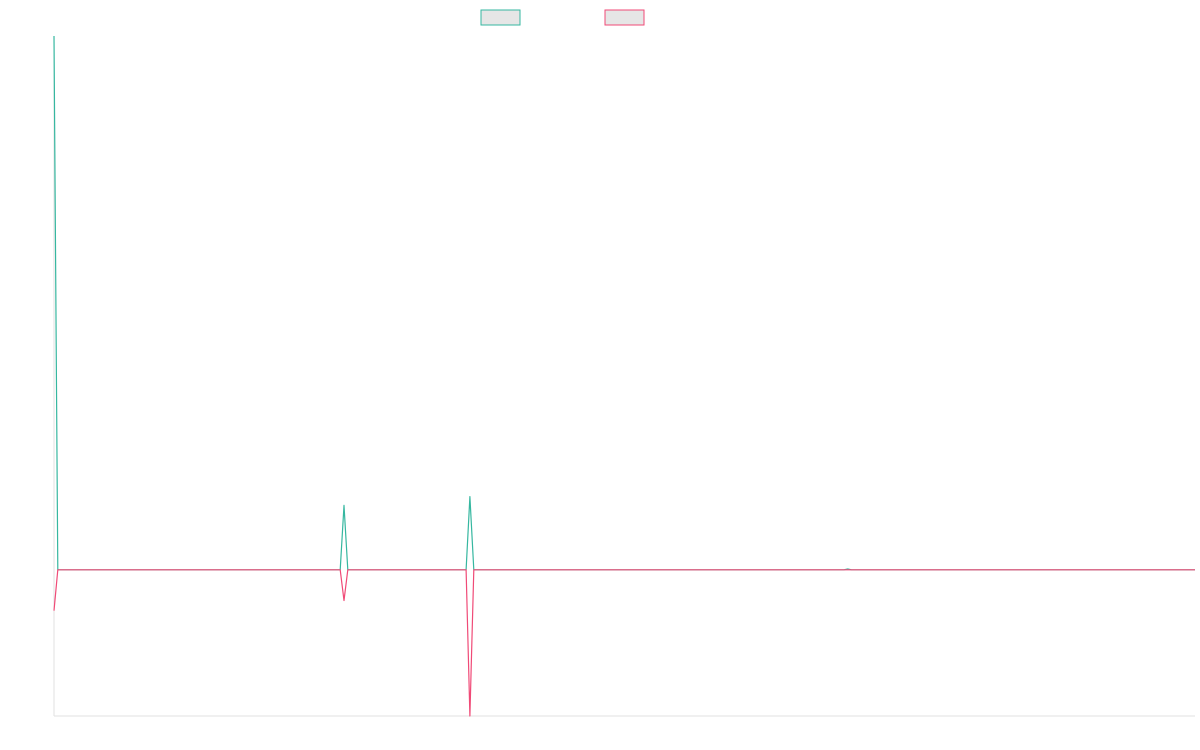  What do you see at coordinates (562, 17) in the screenshot?
I see `legend` at bounding box center [562, 17].